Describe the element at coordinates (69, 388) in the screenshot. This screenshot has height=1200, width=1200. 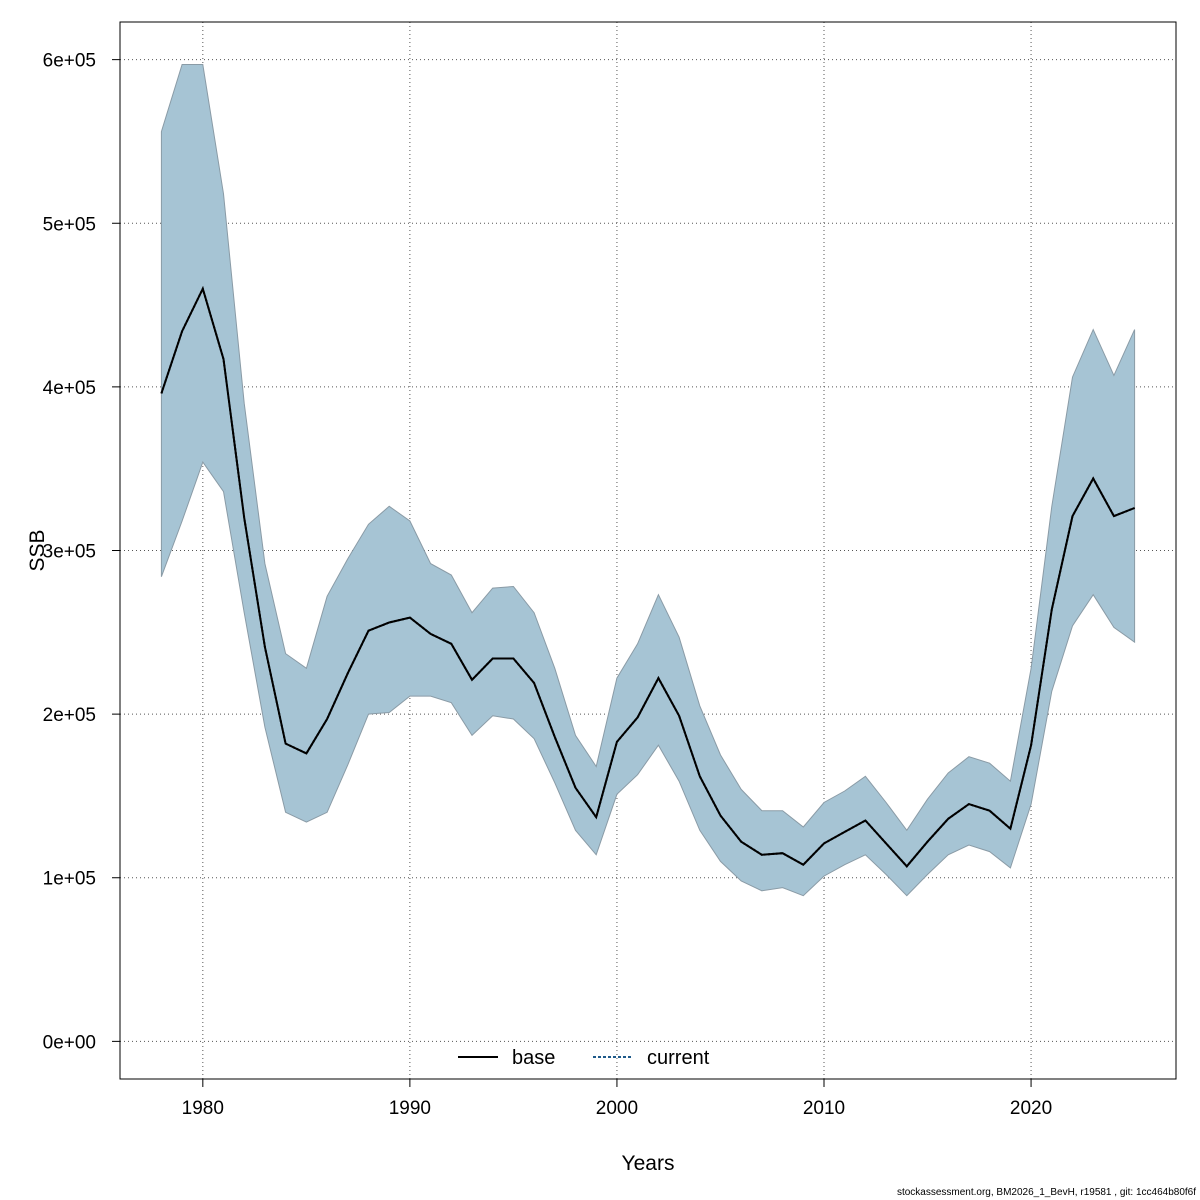
I see `y-tick-label: 4e+05` at that location.